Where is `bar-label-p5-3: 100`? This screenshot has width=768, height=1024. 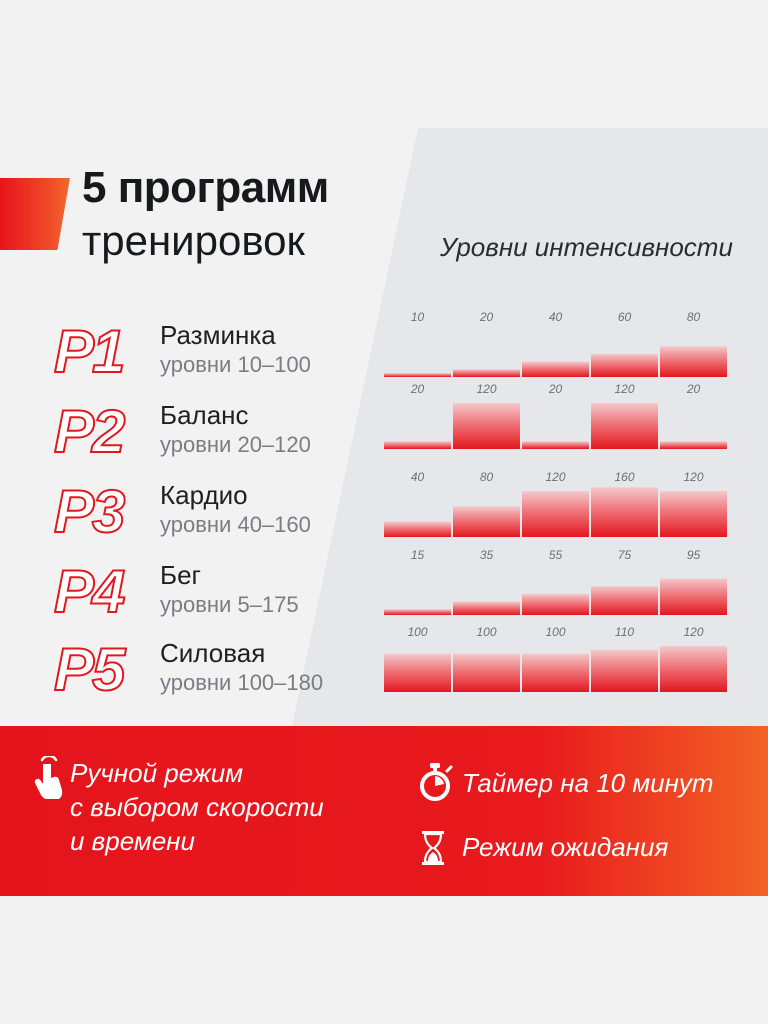 bar-label-p5-3: 100 is located at coordinates (555, 632).